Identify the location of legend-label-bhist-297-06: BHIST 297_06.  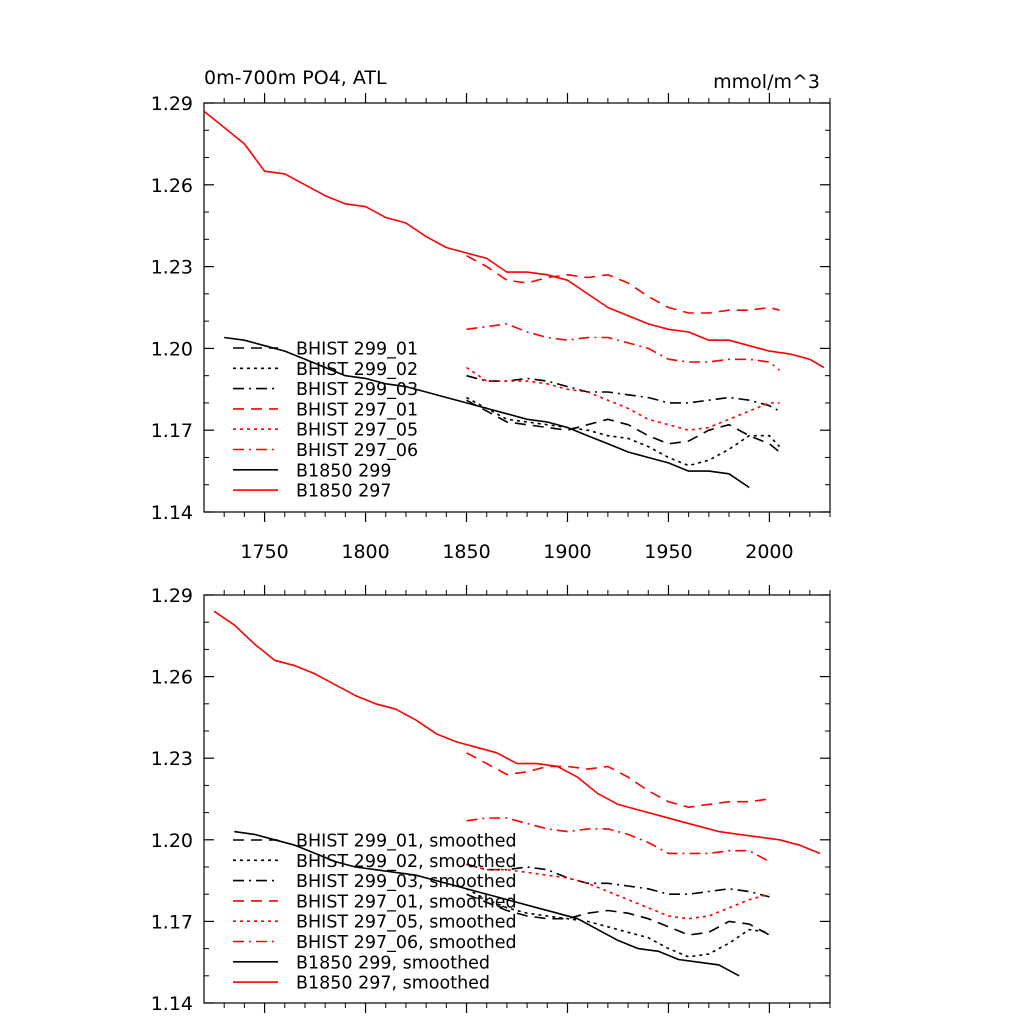
(357, 451).